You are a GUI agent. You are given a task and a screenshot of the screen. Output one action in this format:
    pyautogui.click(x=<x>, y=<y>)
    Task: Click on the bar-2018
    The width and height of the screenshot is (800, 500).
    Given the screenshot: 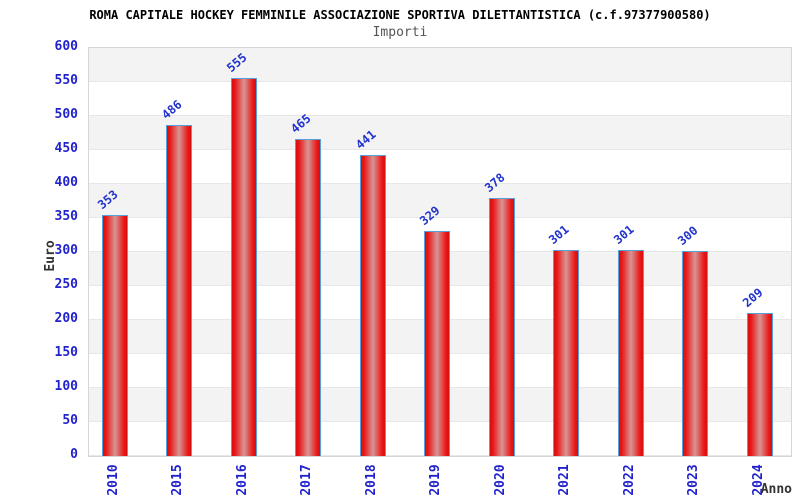 What is the action you would take?
    pyautogui.click(x=372, y=305)
    